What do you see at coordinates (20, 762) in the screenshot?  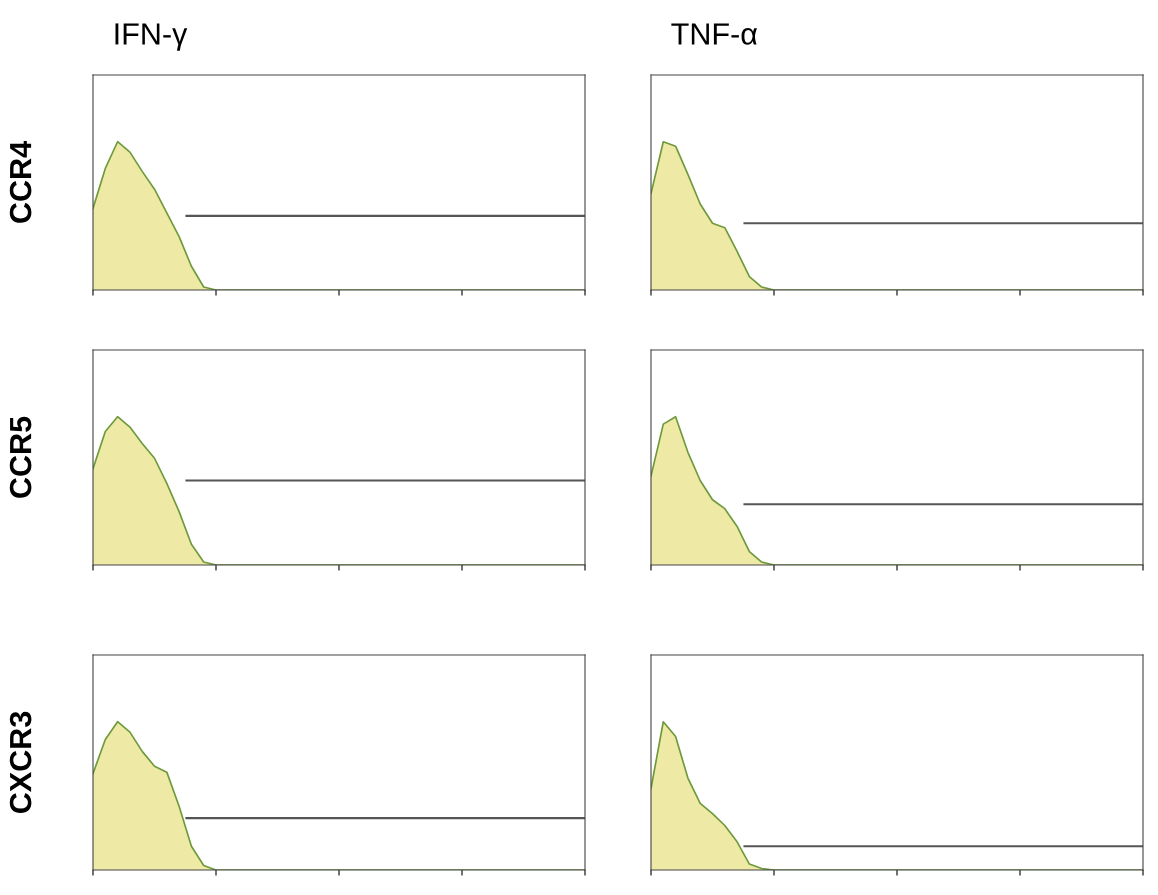 I see `y-axis-title: CXCR3` at bounding box center [20, 762].